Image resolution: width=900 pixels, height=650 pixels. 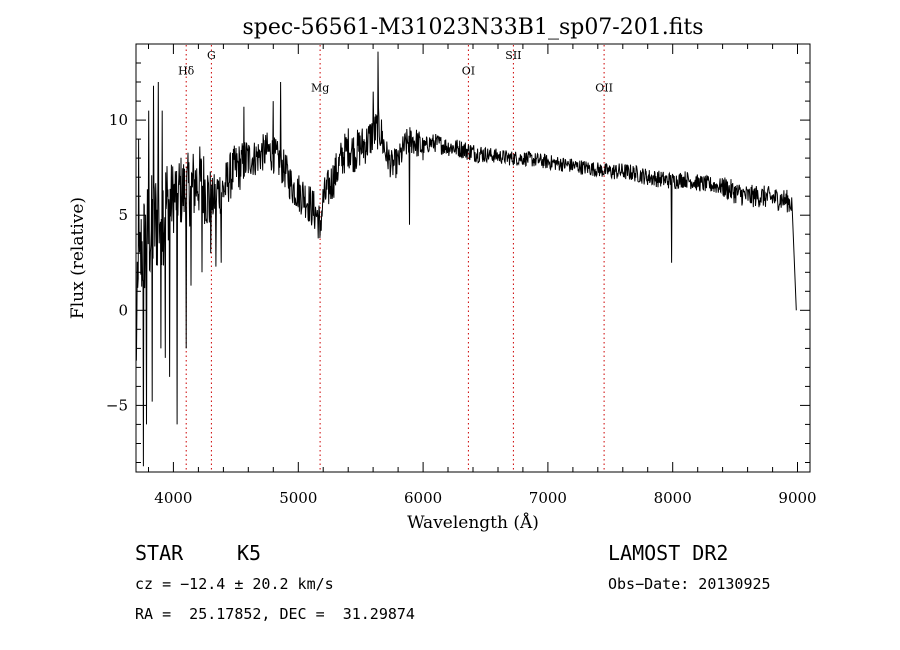 I want to click on spectral-line-label: G, so click(x=211, y=55).